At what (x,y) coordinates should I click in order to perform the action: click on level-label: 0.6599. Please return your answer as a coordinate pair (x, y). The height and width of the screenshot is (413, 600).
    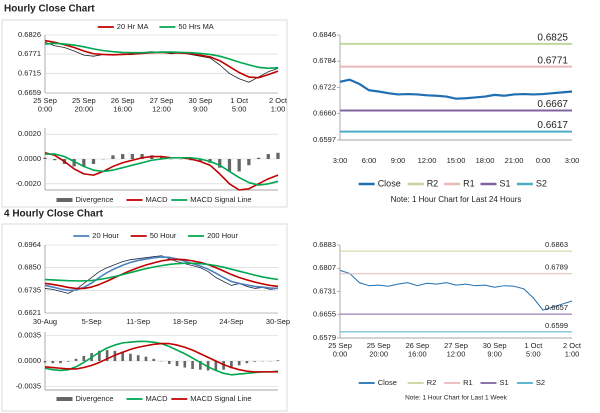
    Looking at the image, I should click on (556, 325).